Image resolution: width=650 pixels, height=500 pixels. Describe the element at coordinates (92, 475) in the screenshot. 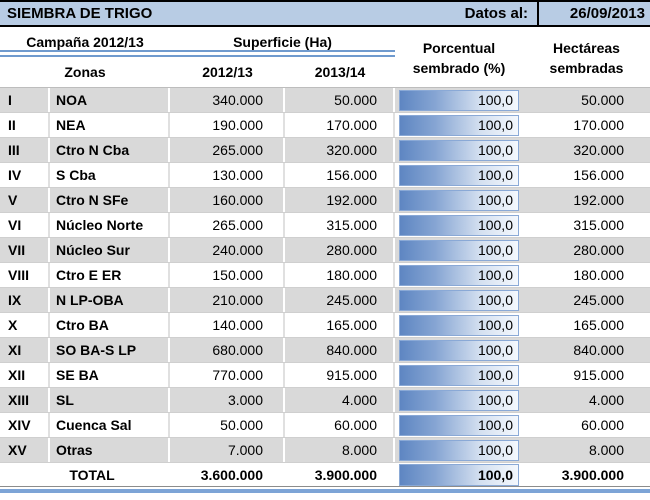

I see `total-label: TOTAL` at that location.